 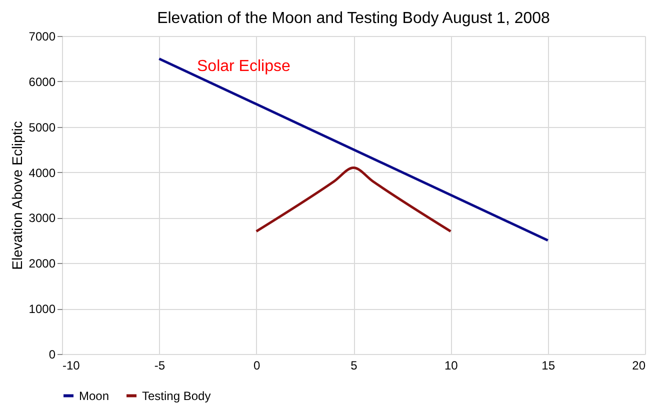 I want to click on y-tick-label: 6000, so click(x=42, y=81).